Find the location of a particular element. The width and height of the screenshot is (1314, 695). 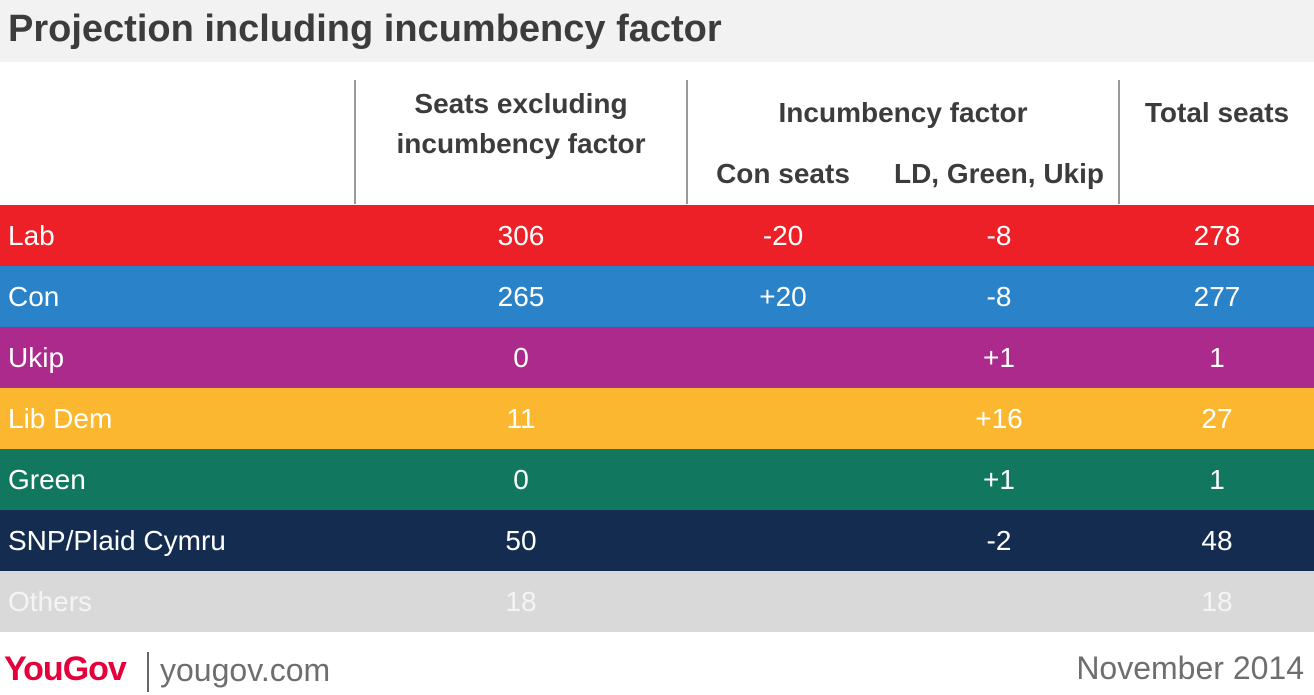

cell-total: 278 is located at coordinates (1217, 235).